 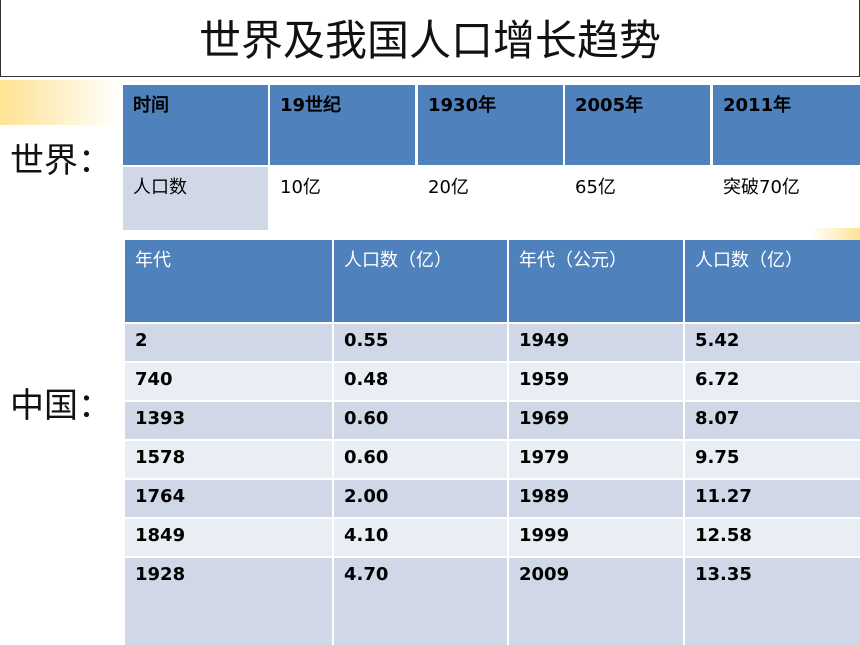 I want to click on table-cell: 10亿, so click(x=300, y=187).